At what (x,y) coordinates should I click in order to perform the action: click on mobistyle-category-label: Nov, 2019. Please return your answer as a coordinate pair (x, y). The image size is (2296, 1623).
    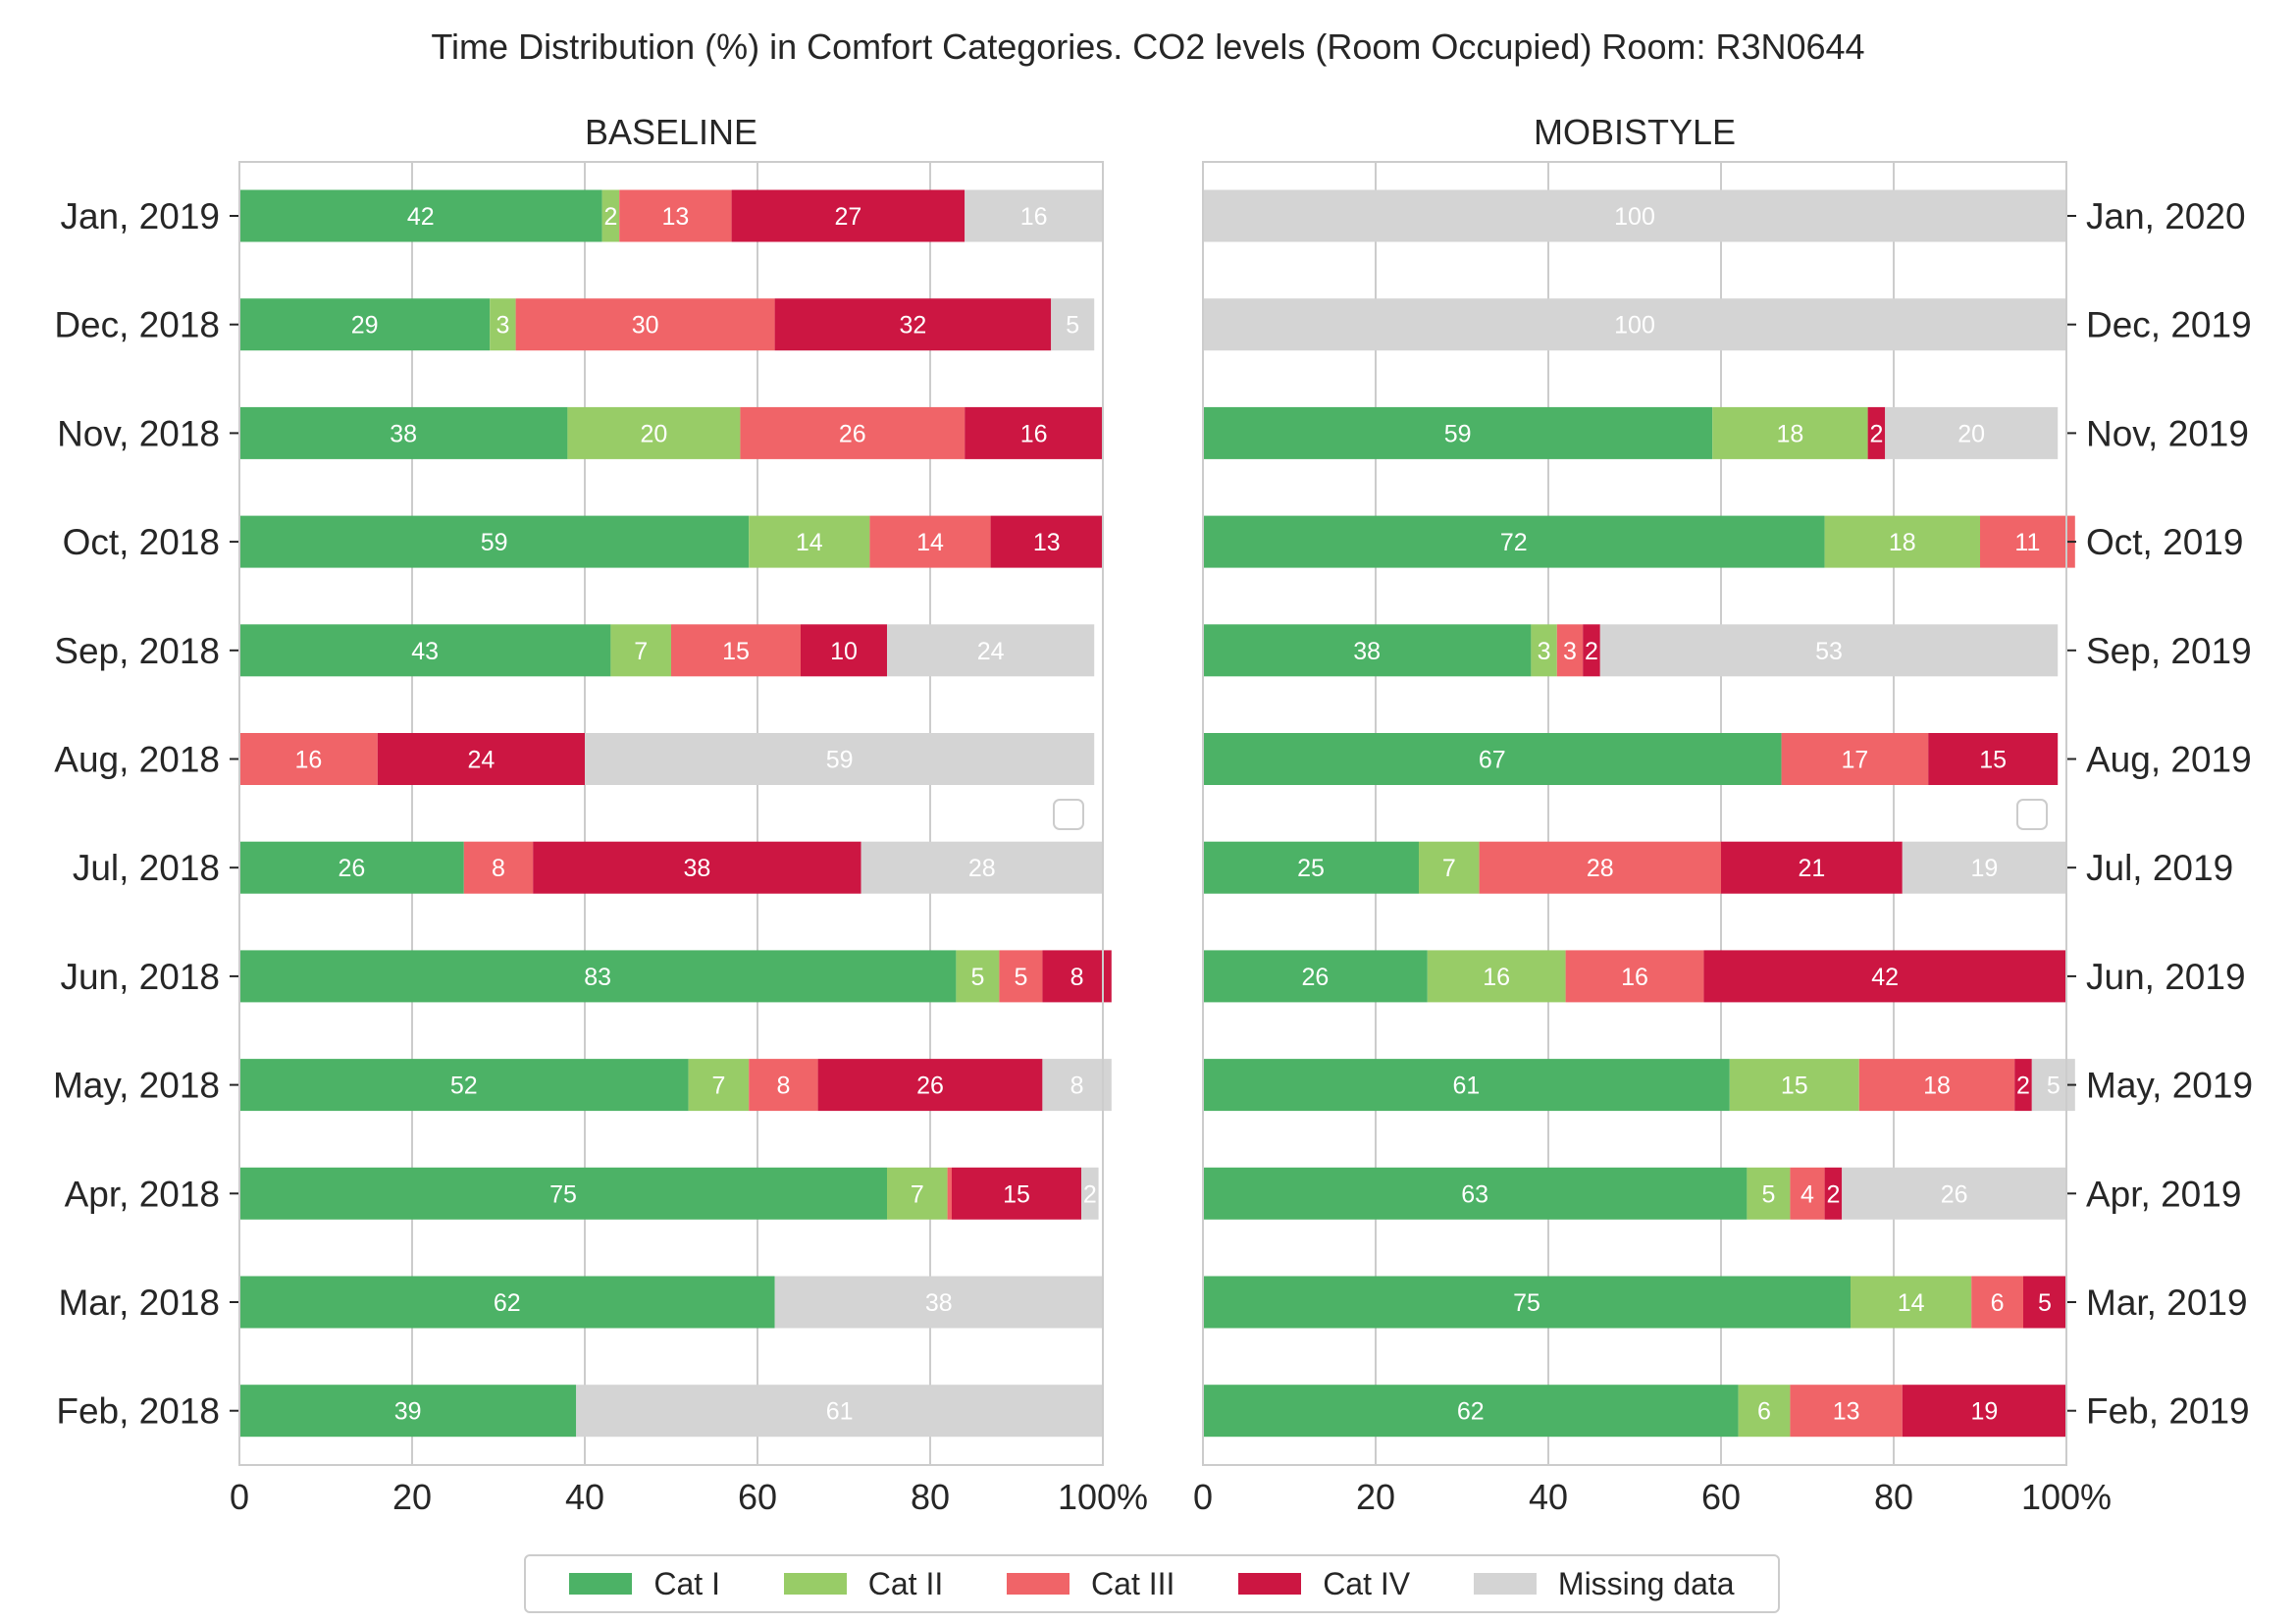
    Looking at the image, I should click on (2167, 433).